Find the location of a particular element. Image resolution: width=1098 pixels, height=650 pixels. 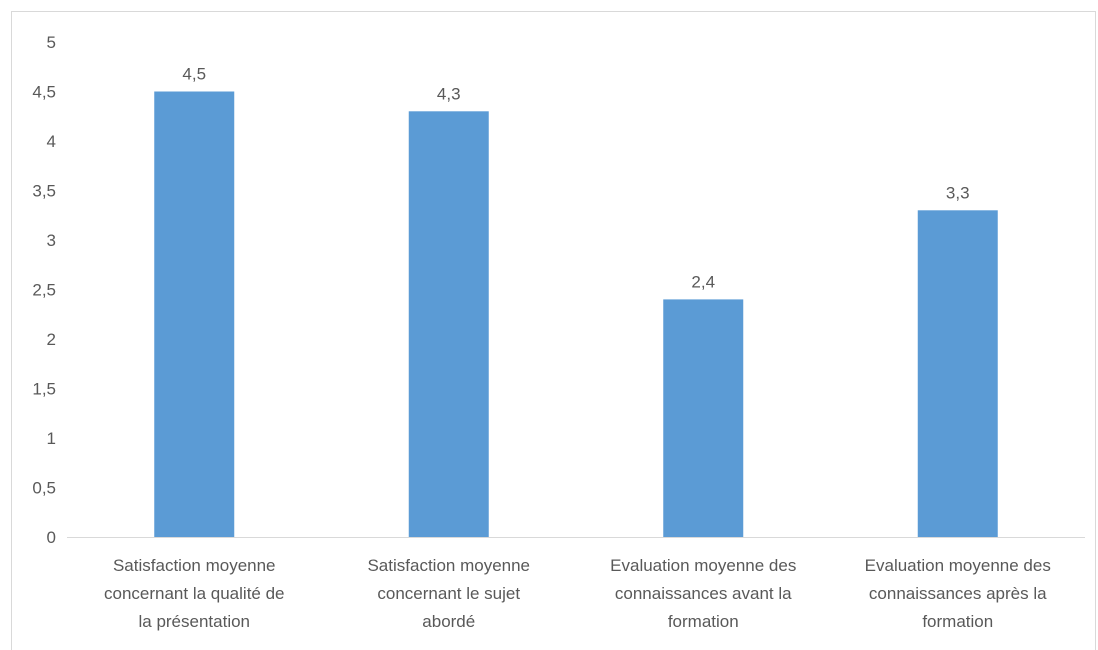

y-tick-label: 4,5 is located at coordinates (44, 92).